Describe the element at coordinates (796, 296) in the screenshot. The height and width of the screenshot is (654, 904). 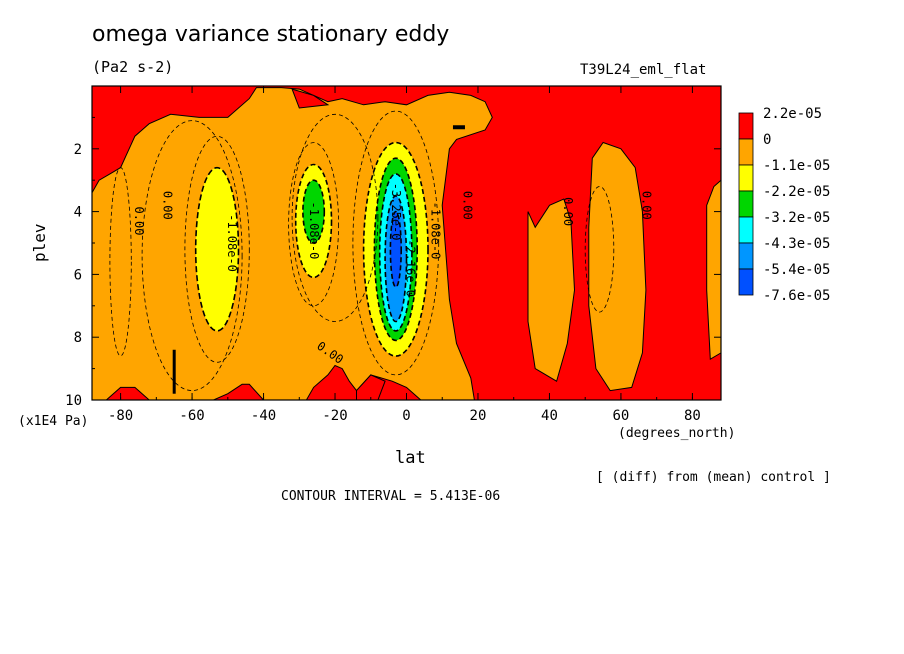
I see `legend-label: -7.6e-05` at that location.